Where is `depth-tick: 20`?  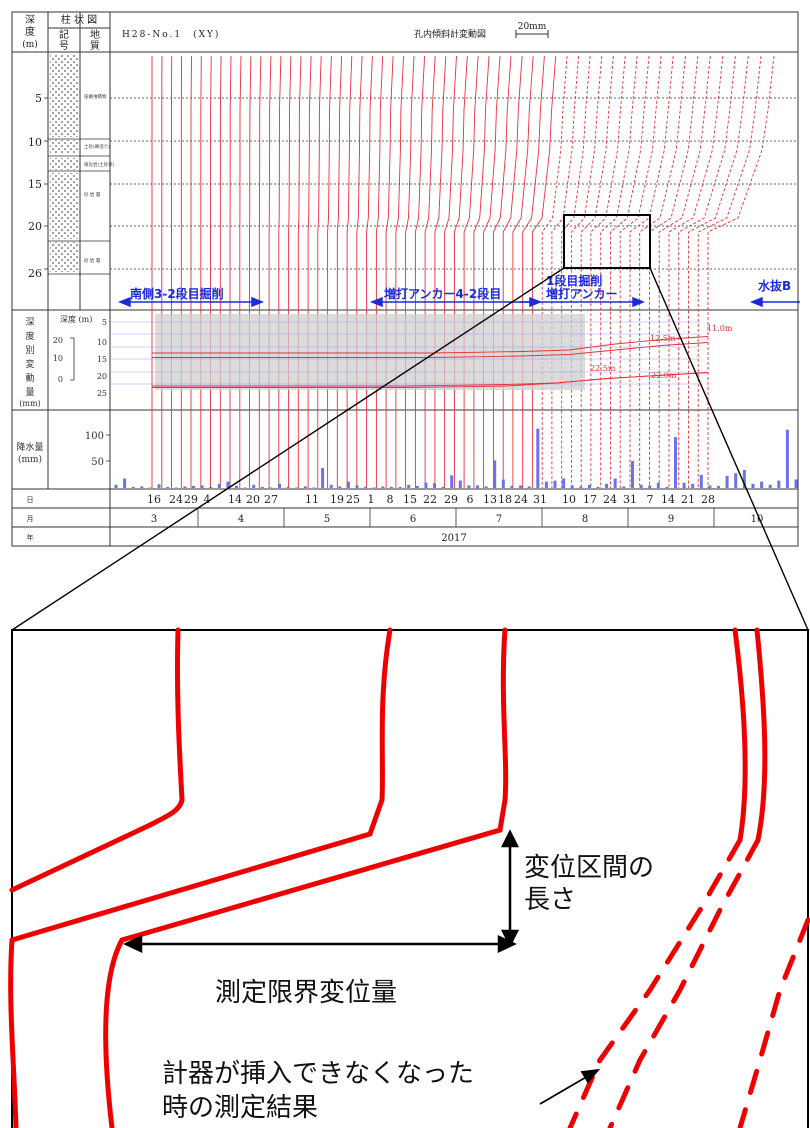 depth-tick: 20 is located at coordinates (35, 226).